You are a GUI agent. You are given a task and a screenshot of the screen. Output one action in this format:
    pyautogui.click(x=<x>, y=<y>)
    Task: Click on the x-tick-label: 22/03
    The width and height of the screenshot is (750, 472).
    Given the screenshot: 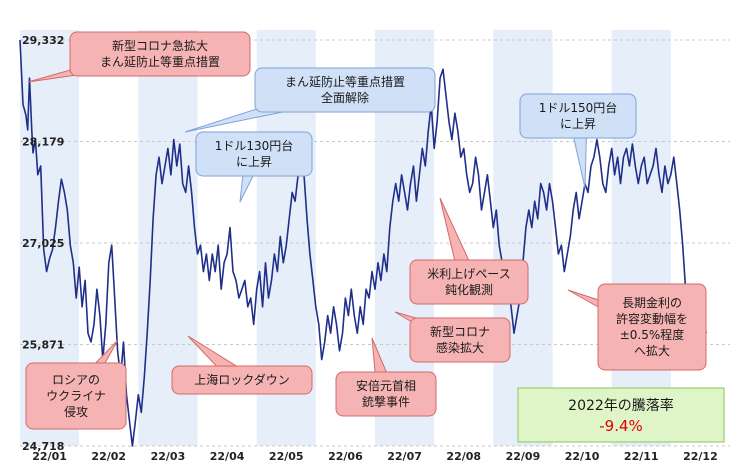 What is the action you would take?
    pyautogui.click(x=168, y=456)
    